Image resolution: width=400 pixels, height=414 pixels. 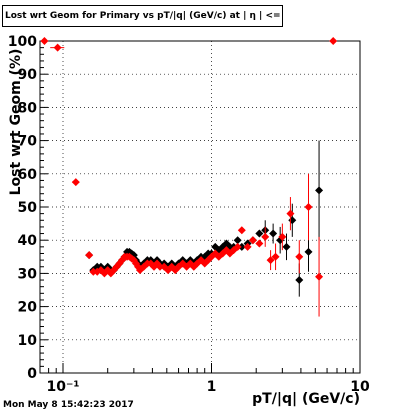 I want to click on y-tick-label: 0, so click(x=32, y=374).